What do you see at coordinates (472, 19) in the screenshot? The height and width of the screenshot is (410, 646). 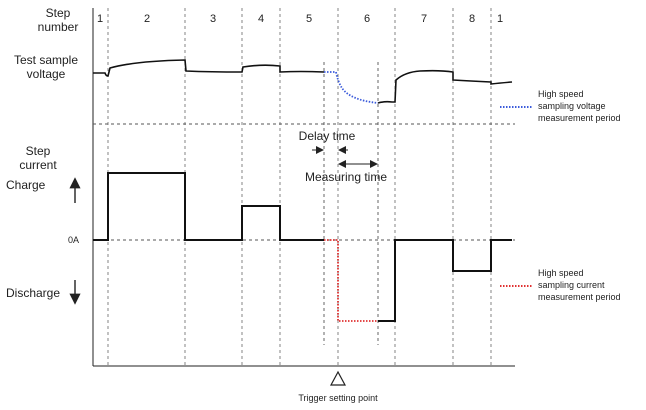 I see `step-number: 8` at bounding box center [472, 19].